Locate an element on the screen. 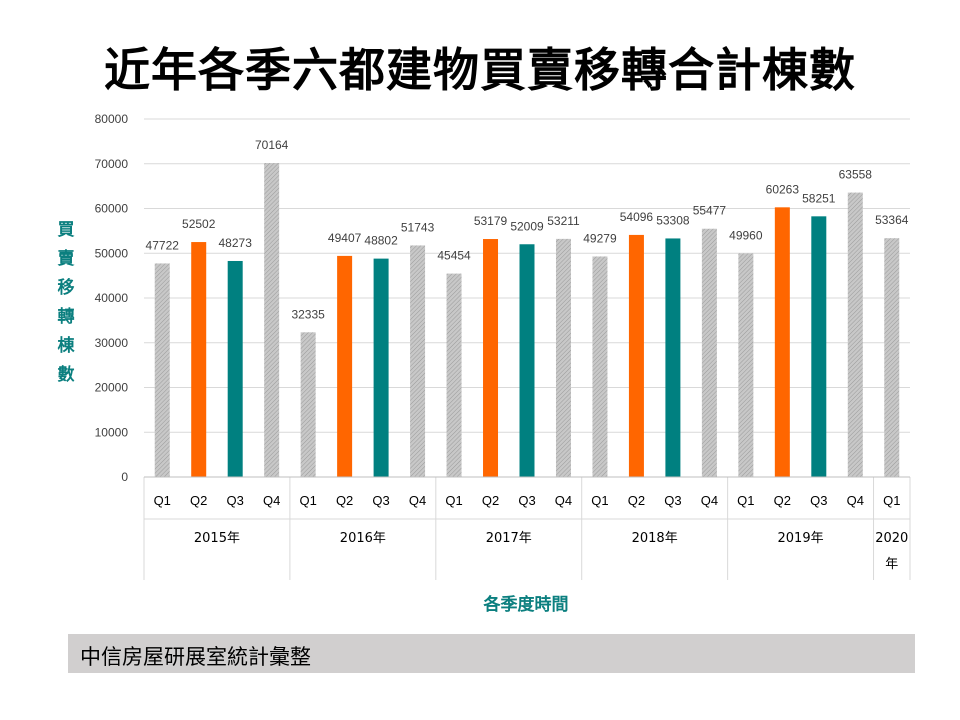 The width and height of the screenshot is (960, 720). bar-2019年-Q1 is located at coordinates (746, 365).